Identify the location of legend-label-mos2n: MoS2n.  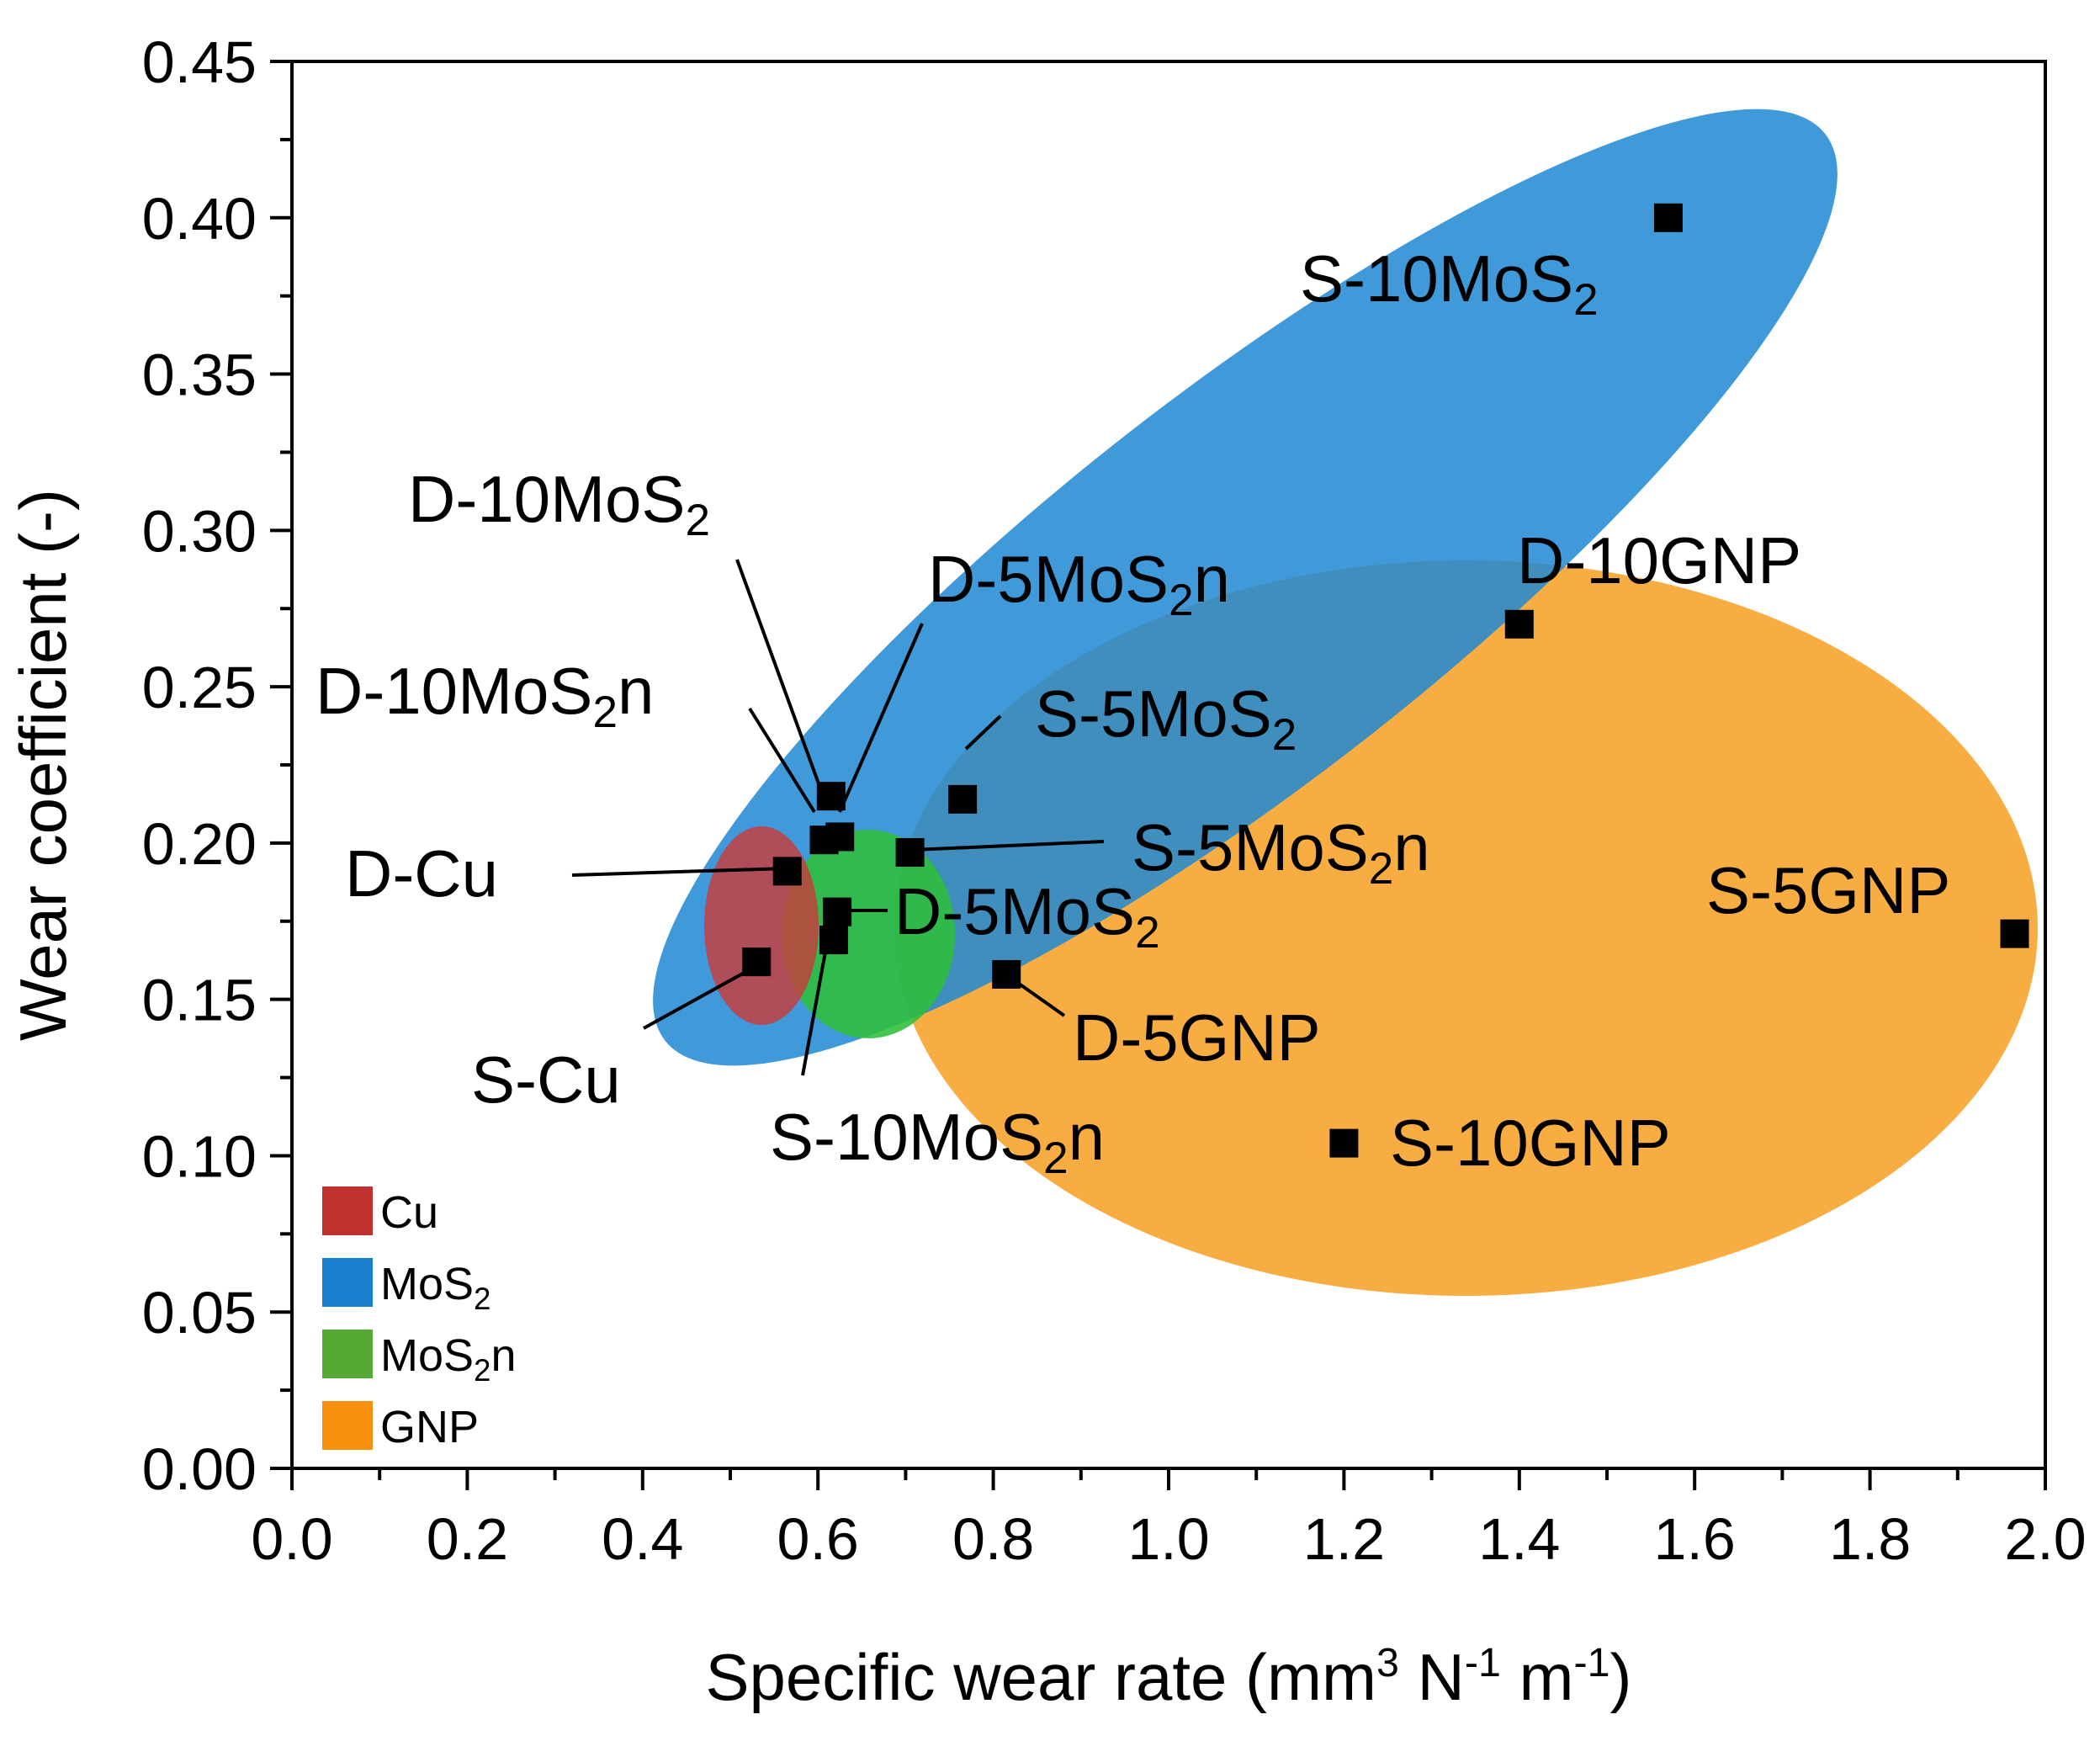
(448, 1359).